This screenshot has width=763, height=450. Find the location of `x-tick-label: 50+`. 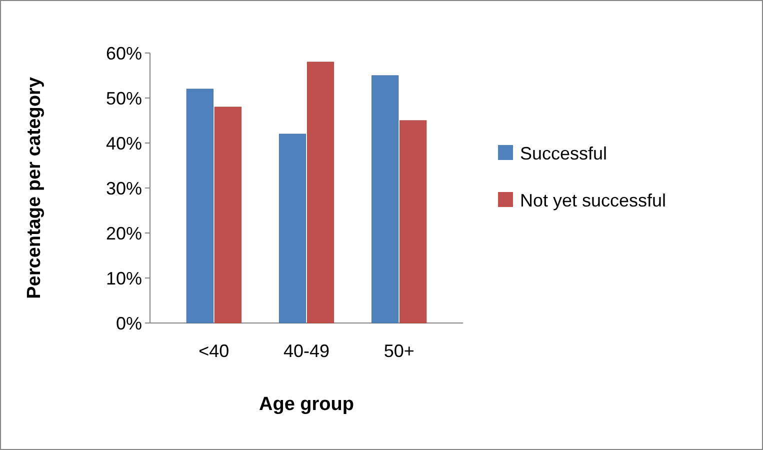

x-tick-label: 50+ is located at coordinates (399, 351).